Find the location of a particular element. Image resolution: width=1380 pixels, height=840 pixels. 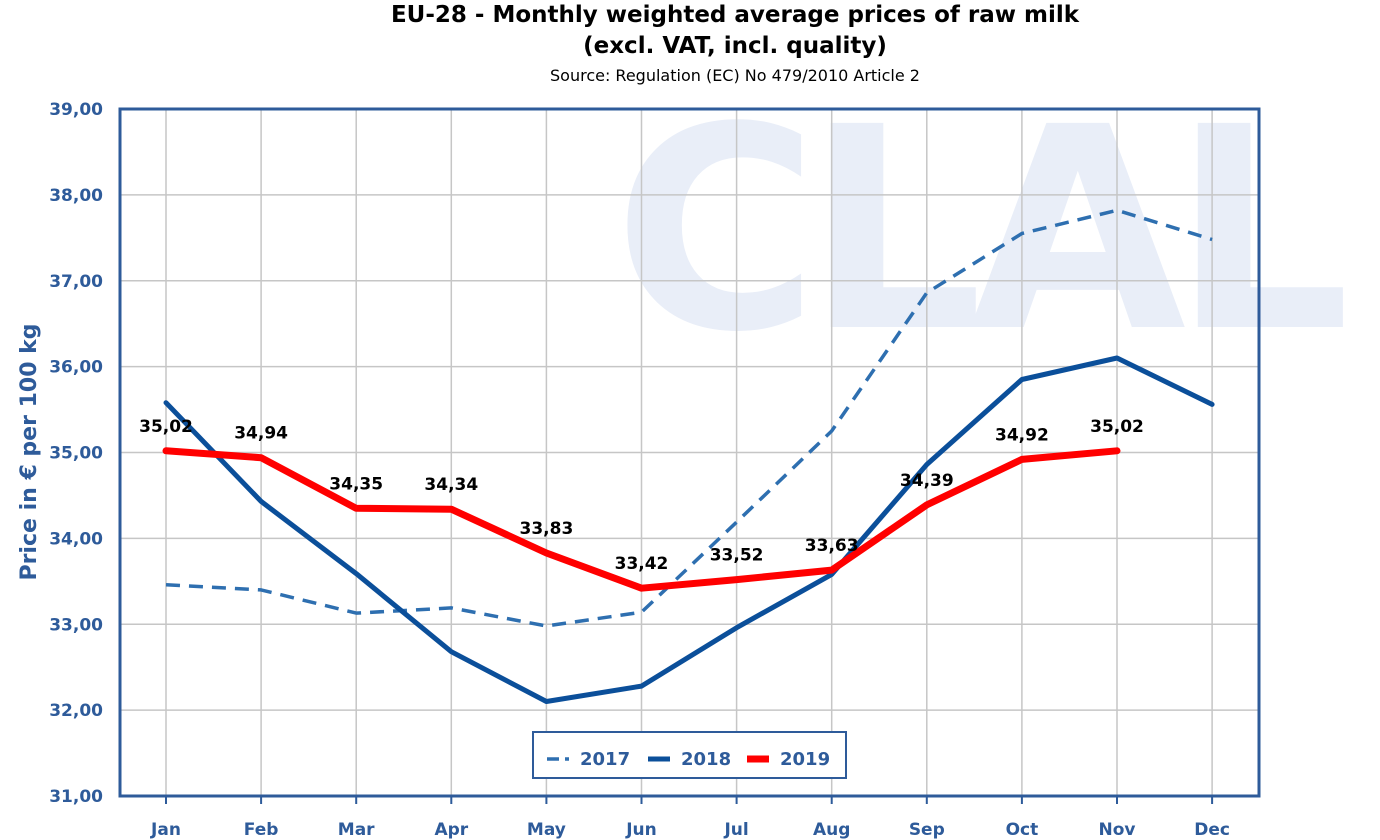

data-label: 33,63 is located at coordinates (832, 546).